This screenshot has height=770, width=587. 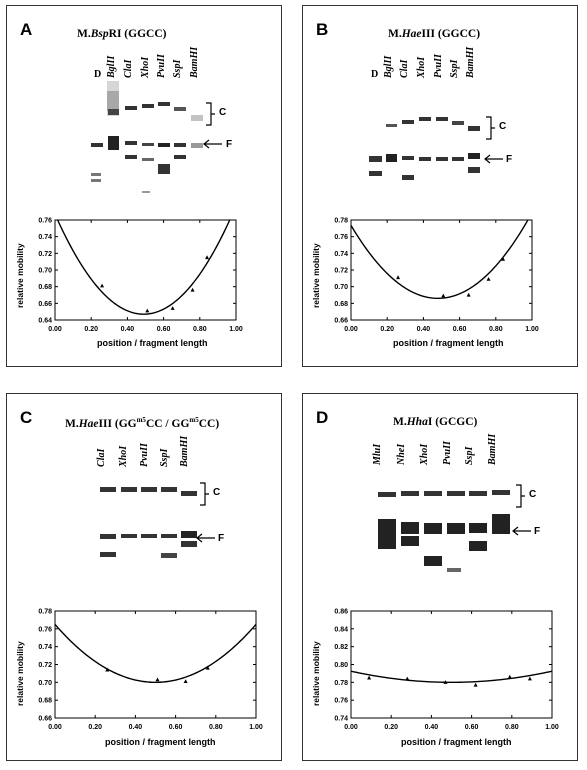 I want to click on x-tick-label: 0.20, so click(x=391, y=727).